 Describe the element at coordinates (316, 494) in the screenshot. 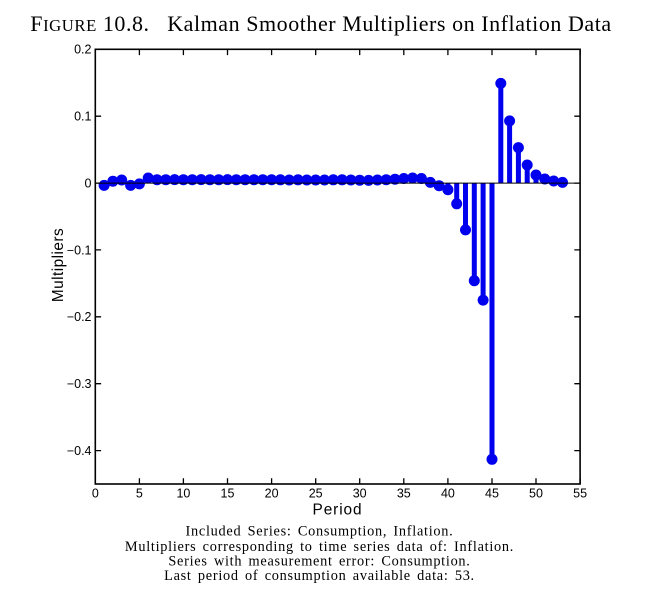

I see `svg-text: 25` at that location.